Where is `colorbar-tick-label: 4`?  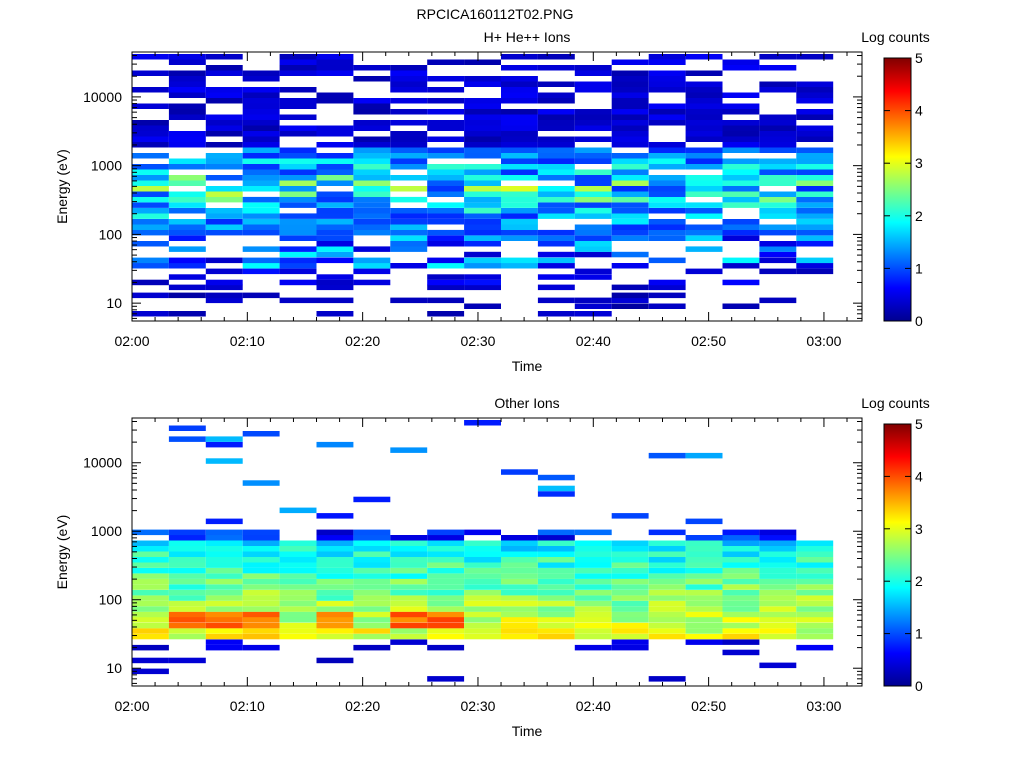
colorbar-tick-label: 4 is located at coordinates (919, 476).